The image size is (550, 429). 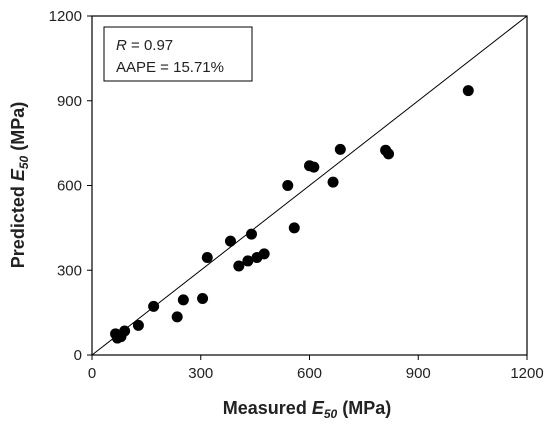 What do you see at coordinates (170, 67) in the screenshot?
I see `aape-annotation: AAPE = 15.71%` at bounding box center [170, 67].